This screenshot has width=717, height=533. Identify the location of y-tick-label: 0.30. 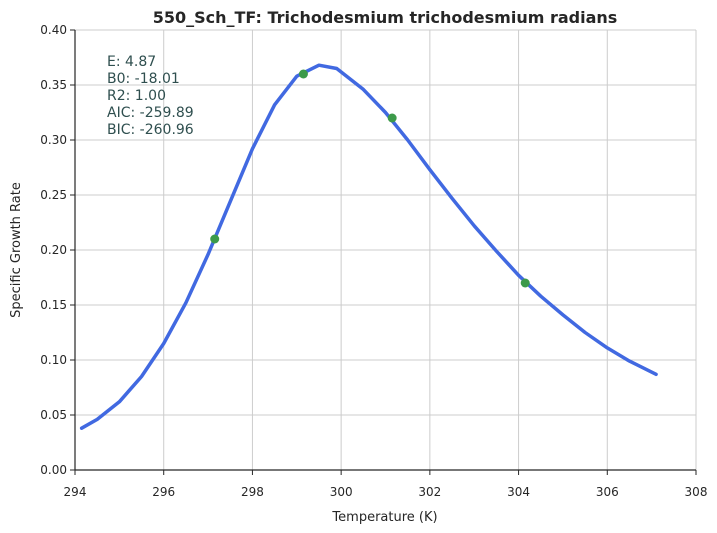
(53, 140).